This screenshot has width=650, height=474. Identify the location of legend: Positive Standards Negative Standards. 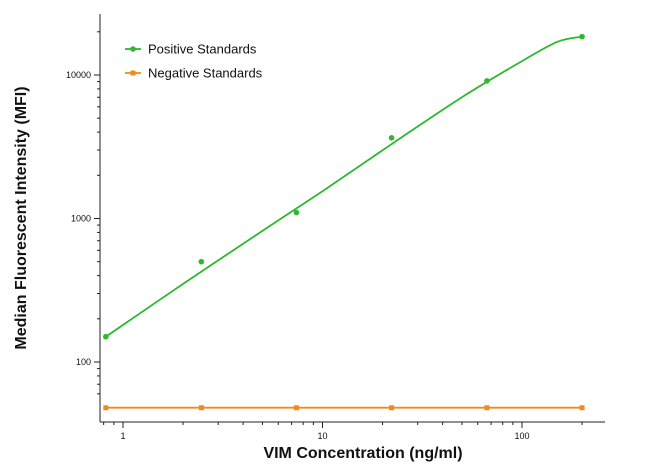
(194, 61).